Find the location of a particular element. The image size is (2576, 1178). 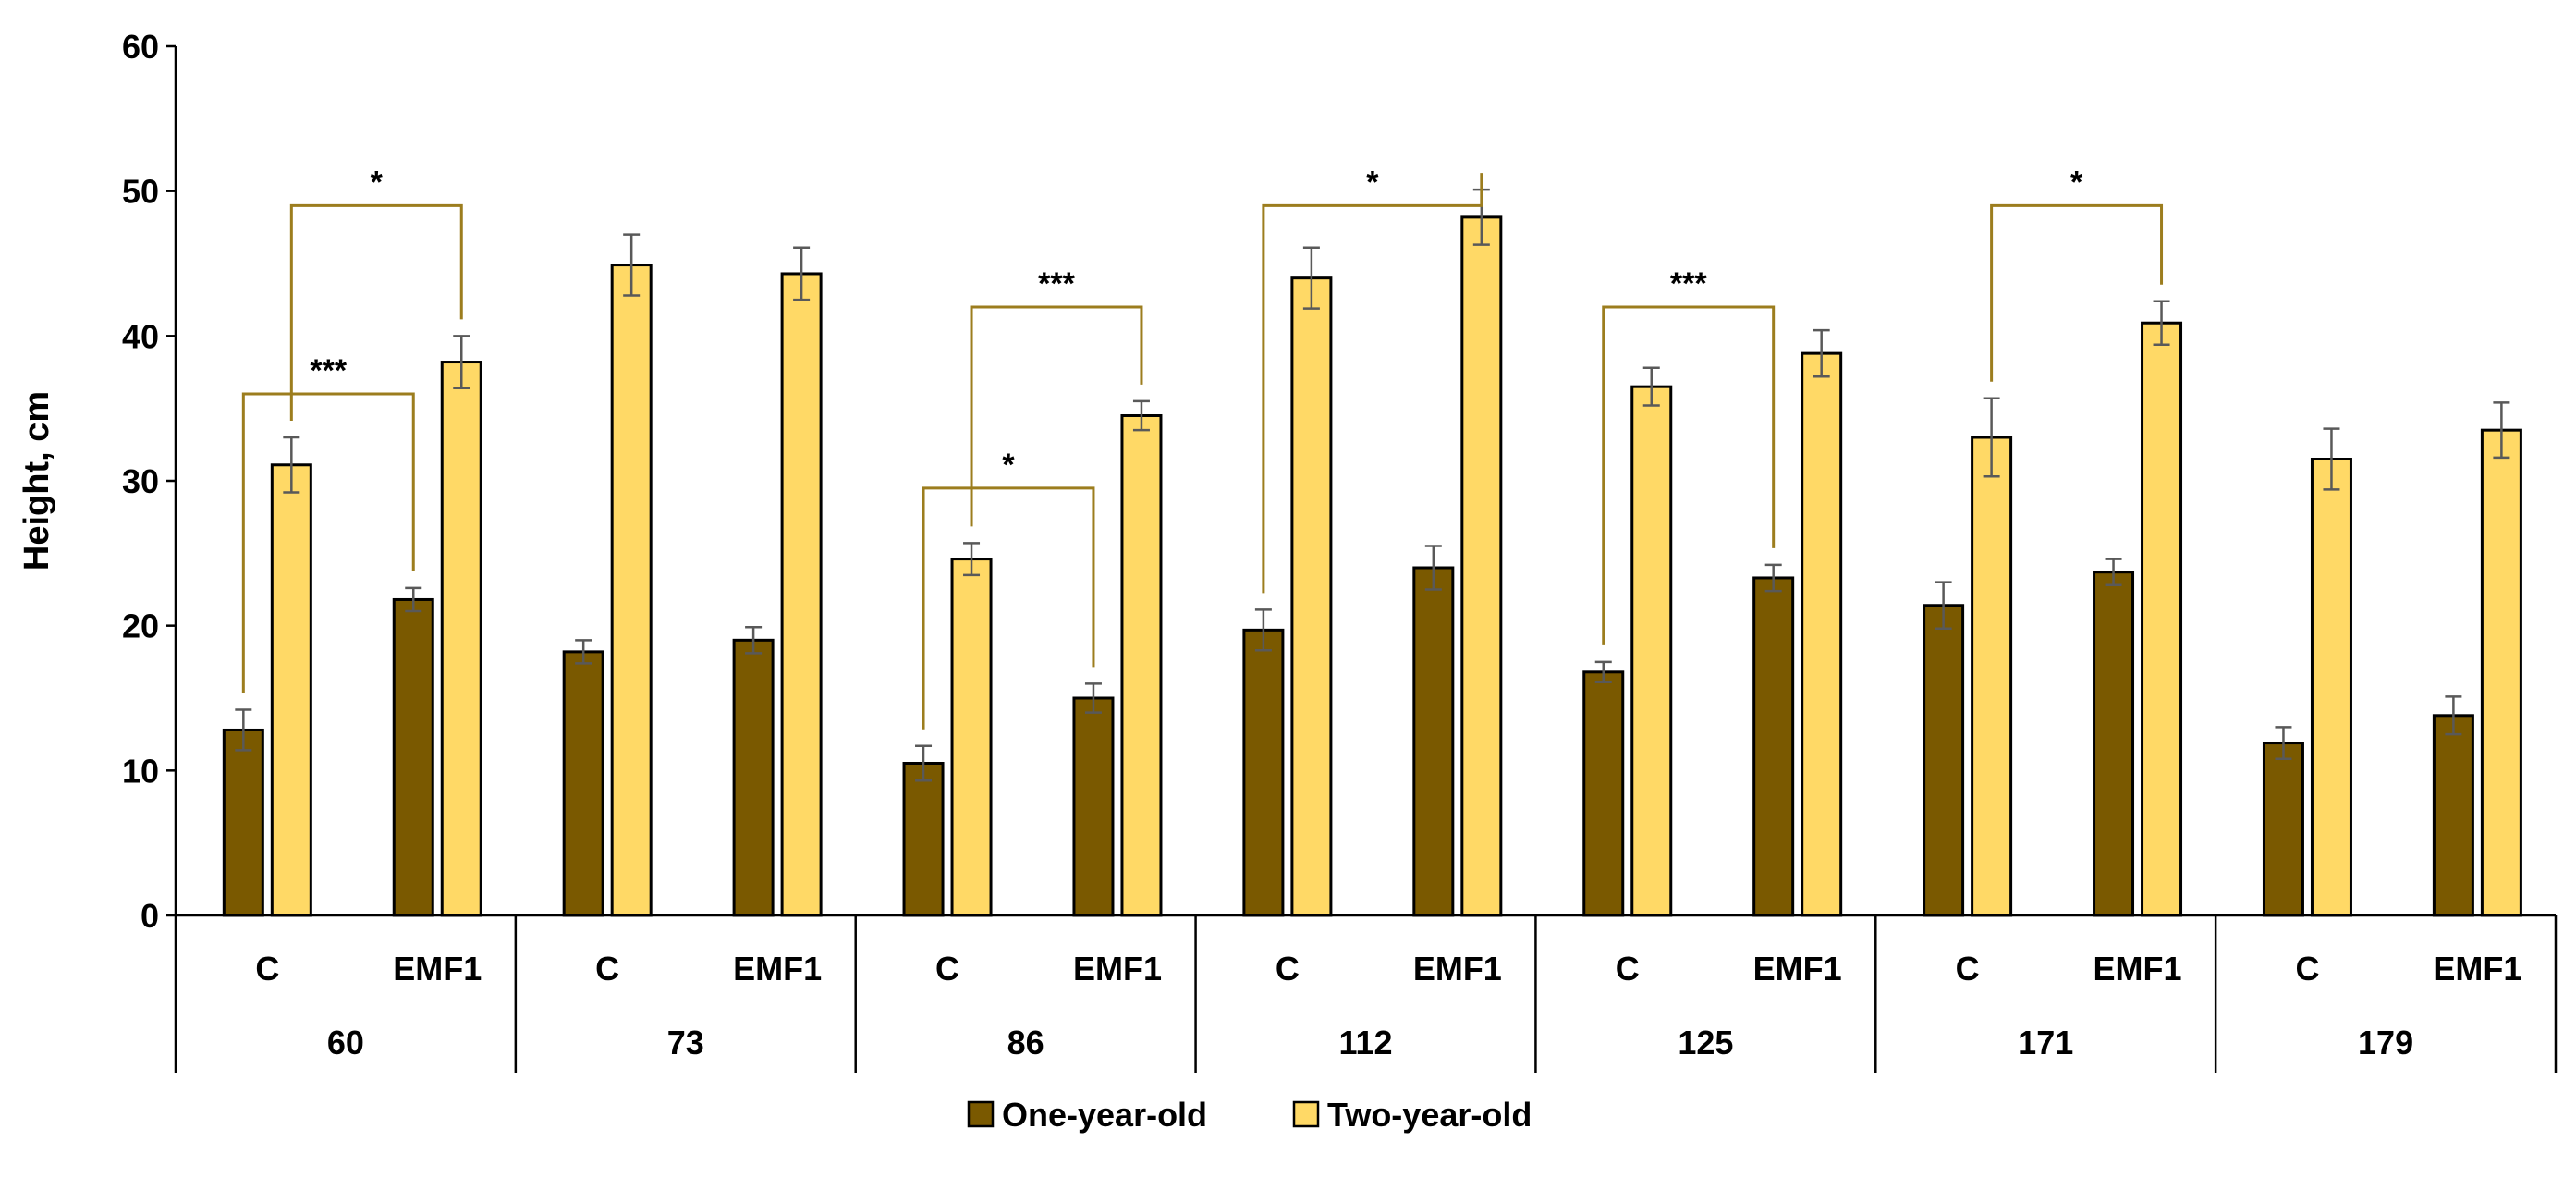

legend-layer: One-year-old Two-year-old is located at coordinates (1249, 1115).